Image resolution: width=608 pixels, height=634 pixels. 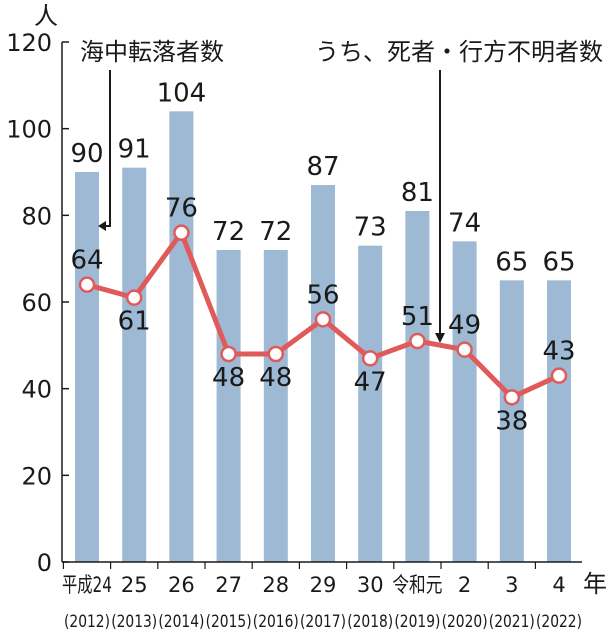 I want to click on x-tick-label: 平成24, so click(x=87, y=585).